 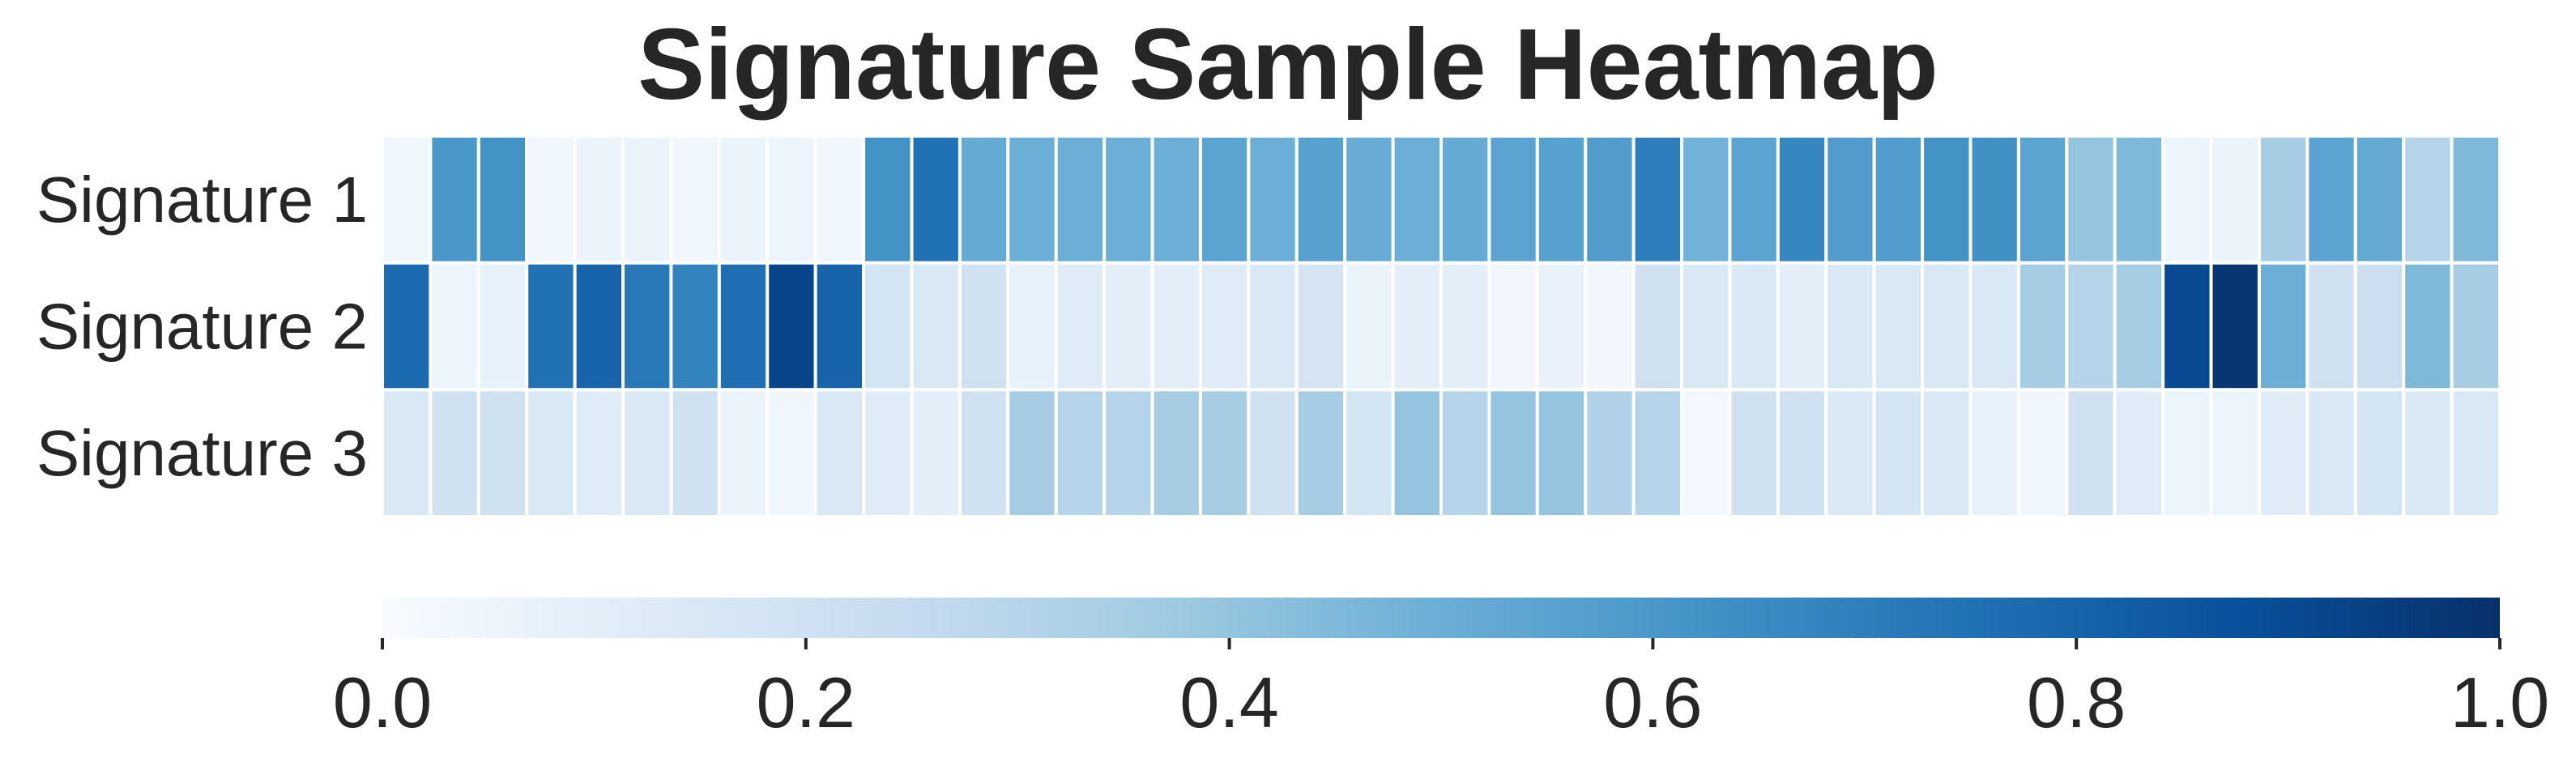 What do you see at coordinates (806, 702) in the screenshot?
I see `colorbar-tick-label: 0.2` at bounding box center [806, 702].